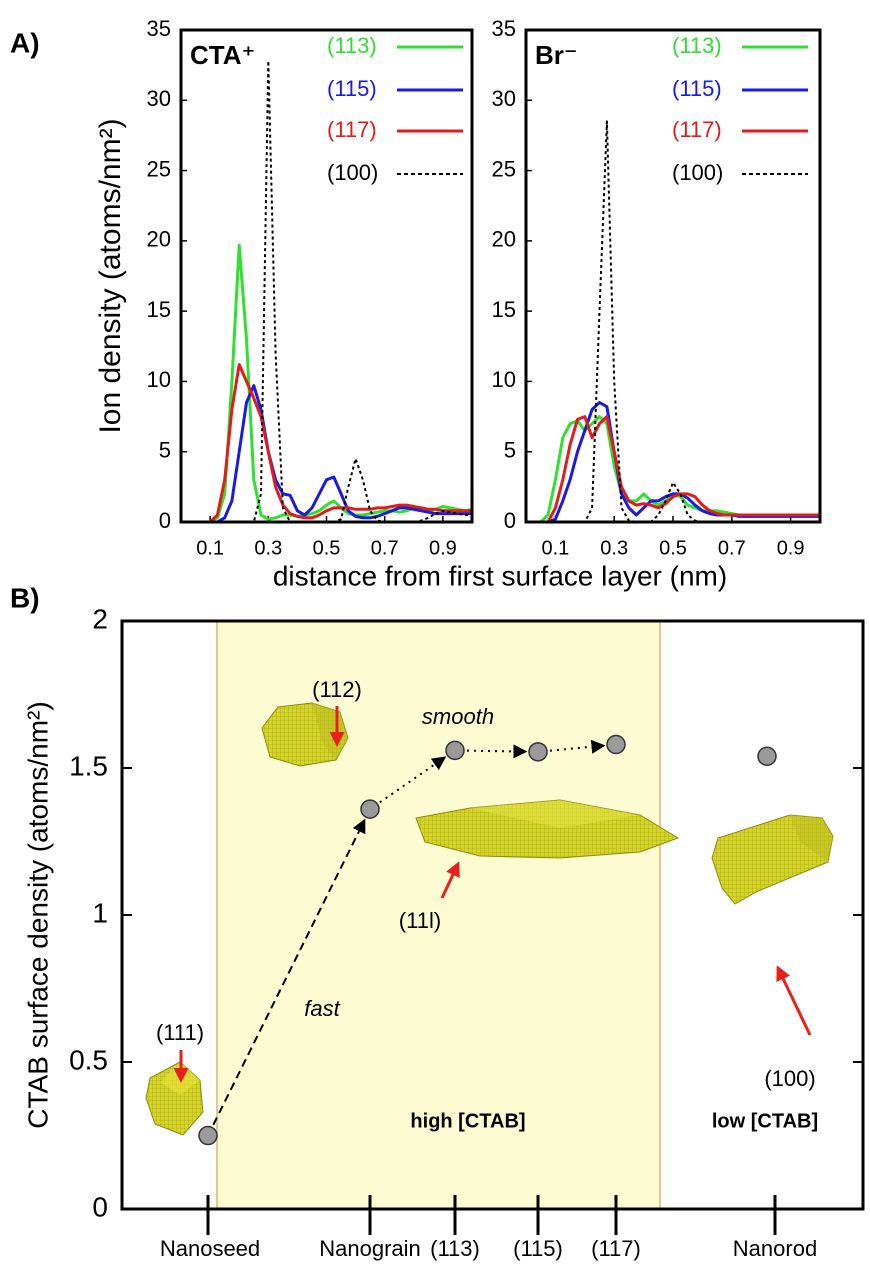  What do you see at coordinates (222, 55) in the screenshot?
I see `plot-title: CTA⁺` at bounding box center [222, 55].